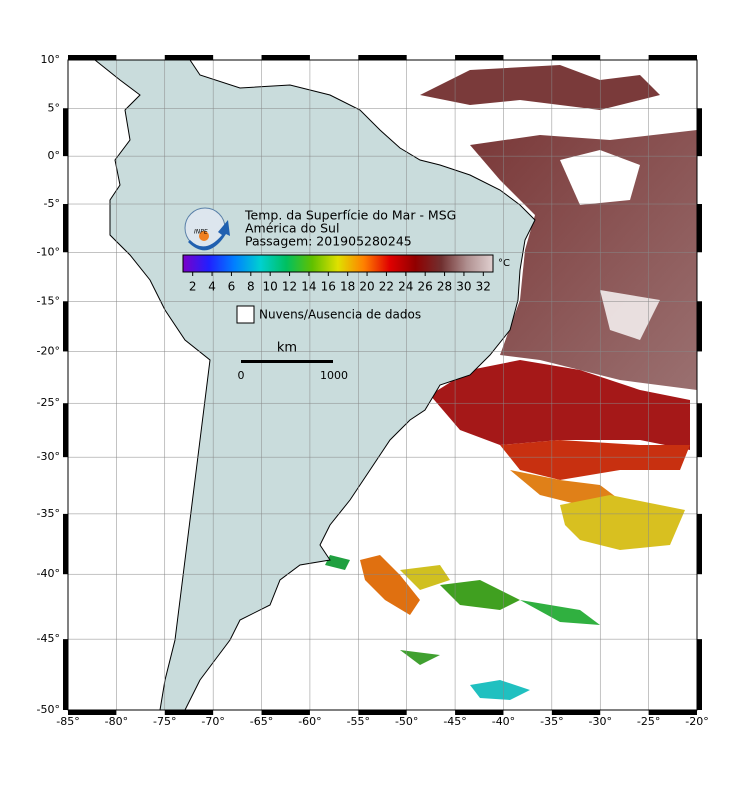  I want to click on colorbar-fill, so click(338, 263).